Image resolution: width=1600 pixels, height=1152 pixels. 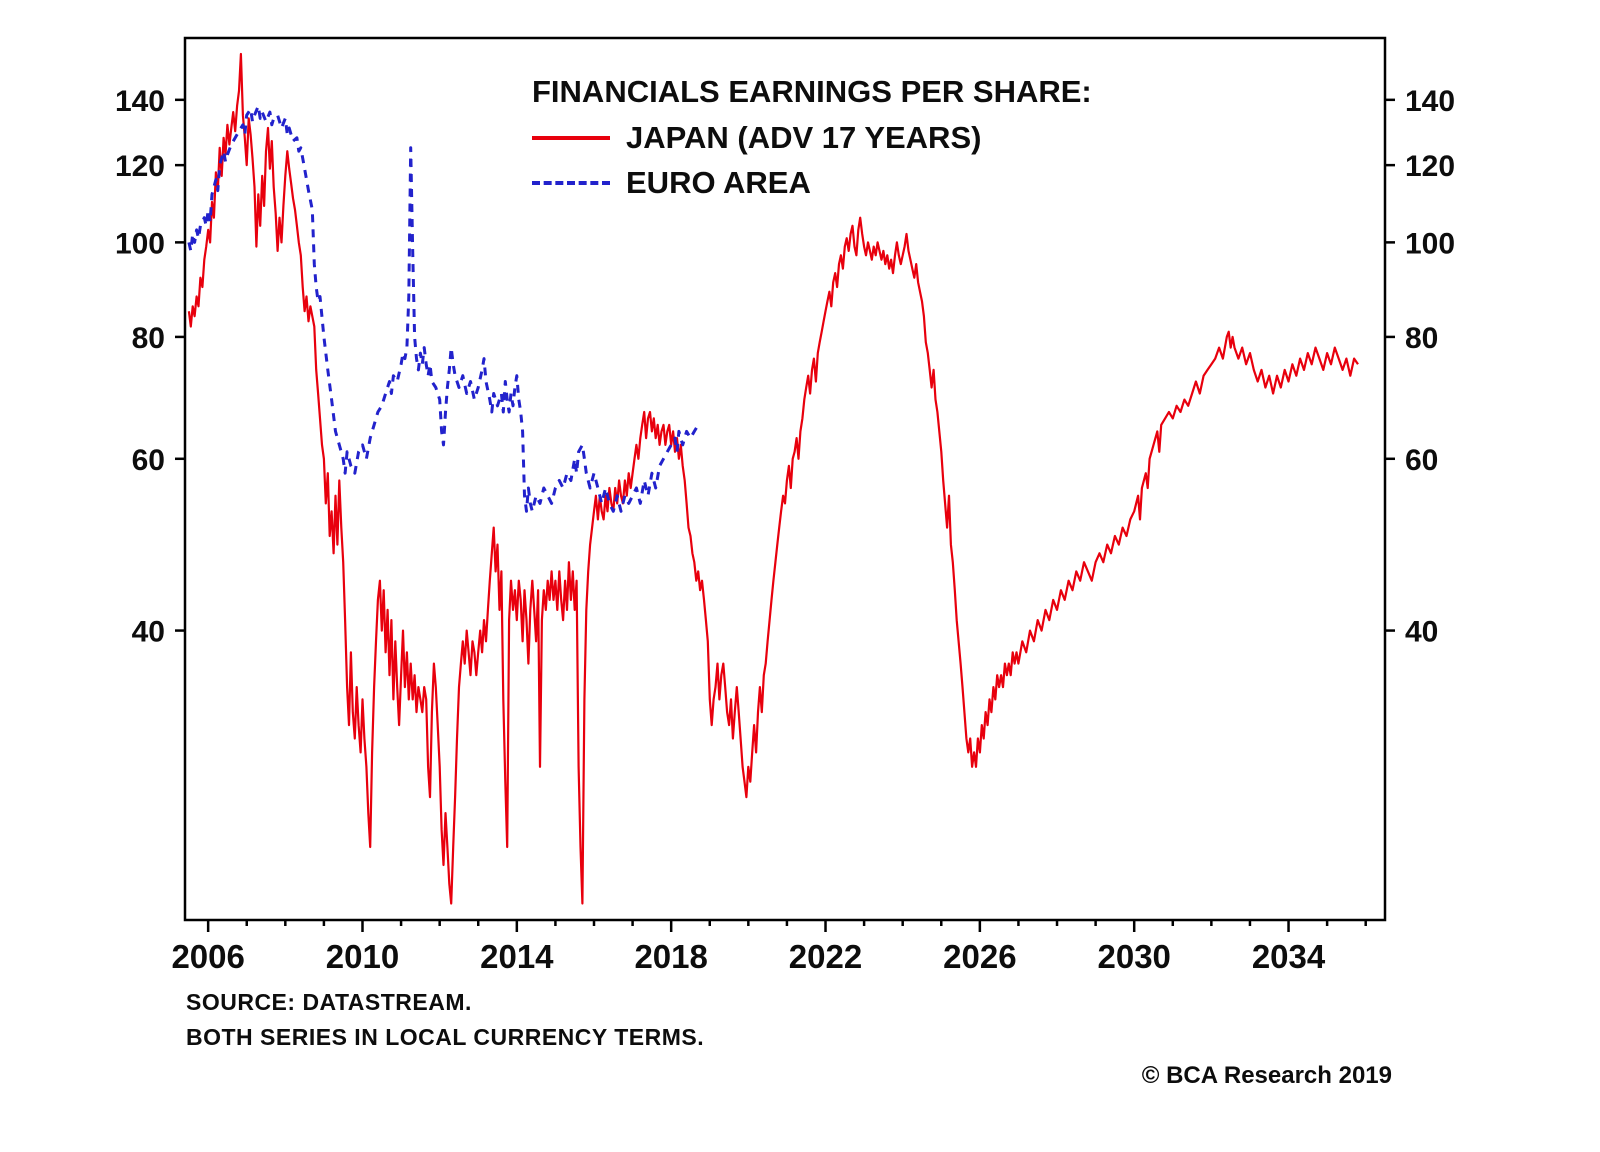 What do you see at coordinates (148, 338) in the screenshot?
I see `y-axis-label-left: 80` at bounding box center [148, 338].